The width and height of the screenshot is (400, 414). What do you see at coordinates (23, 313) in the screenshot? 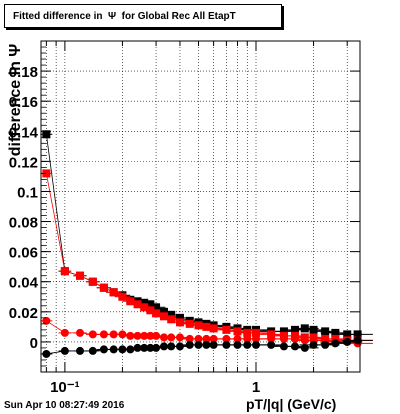
I see `y-tick-label: 0.02` at bounding box center [23, 313].